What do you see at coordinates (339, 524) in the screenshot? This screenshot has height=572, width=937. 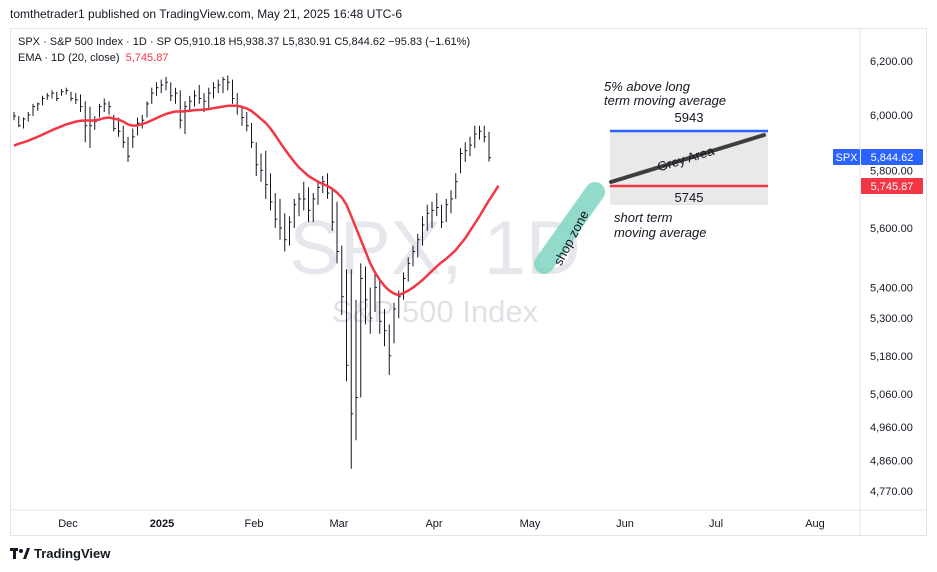 I see `time-tick-label: Mar` at bounding box center [339, 524].